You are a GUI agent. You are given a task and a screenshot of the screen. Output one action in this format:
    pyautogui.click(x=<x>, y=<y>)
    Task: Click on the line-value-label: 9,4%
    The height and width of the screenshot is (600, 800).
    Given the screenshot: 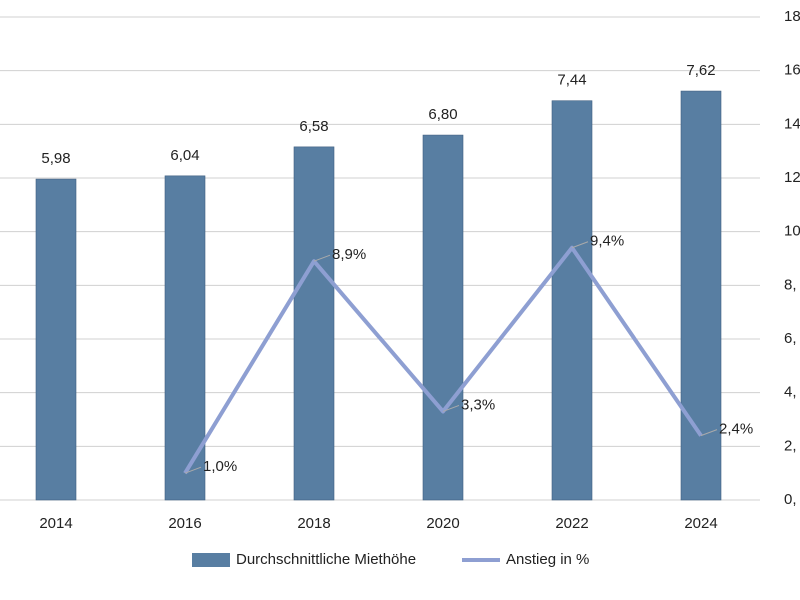 What is the action you would take?
    pyautogui.click(x=607, y=241)
    